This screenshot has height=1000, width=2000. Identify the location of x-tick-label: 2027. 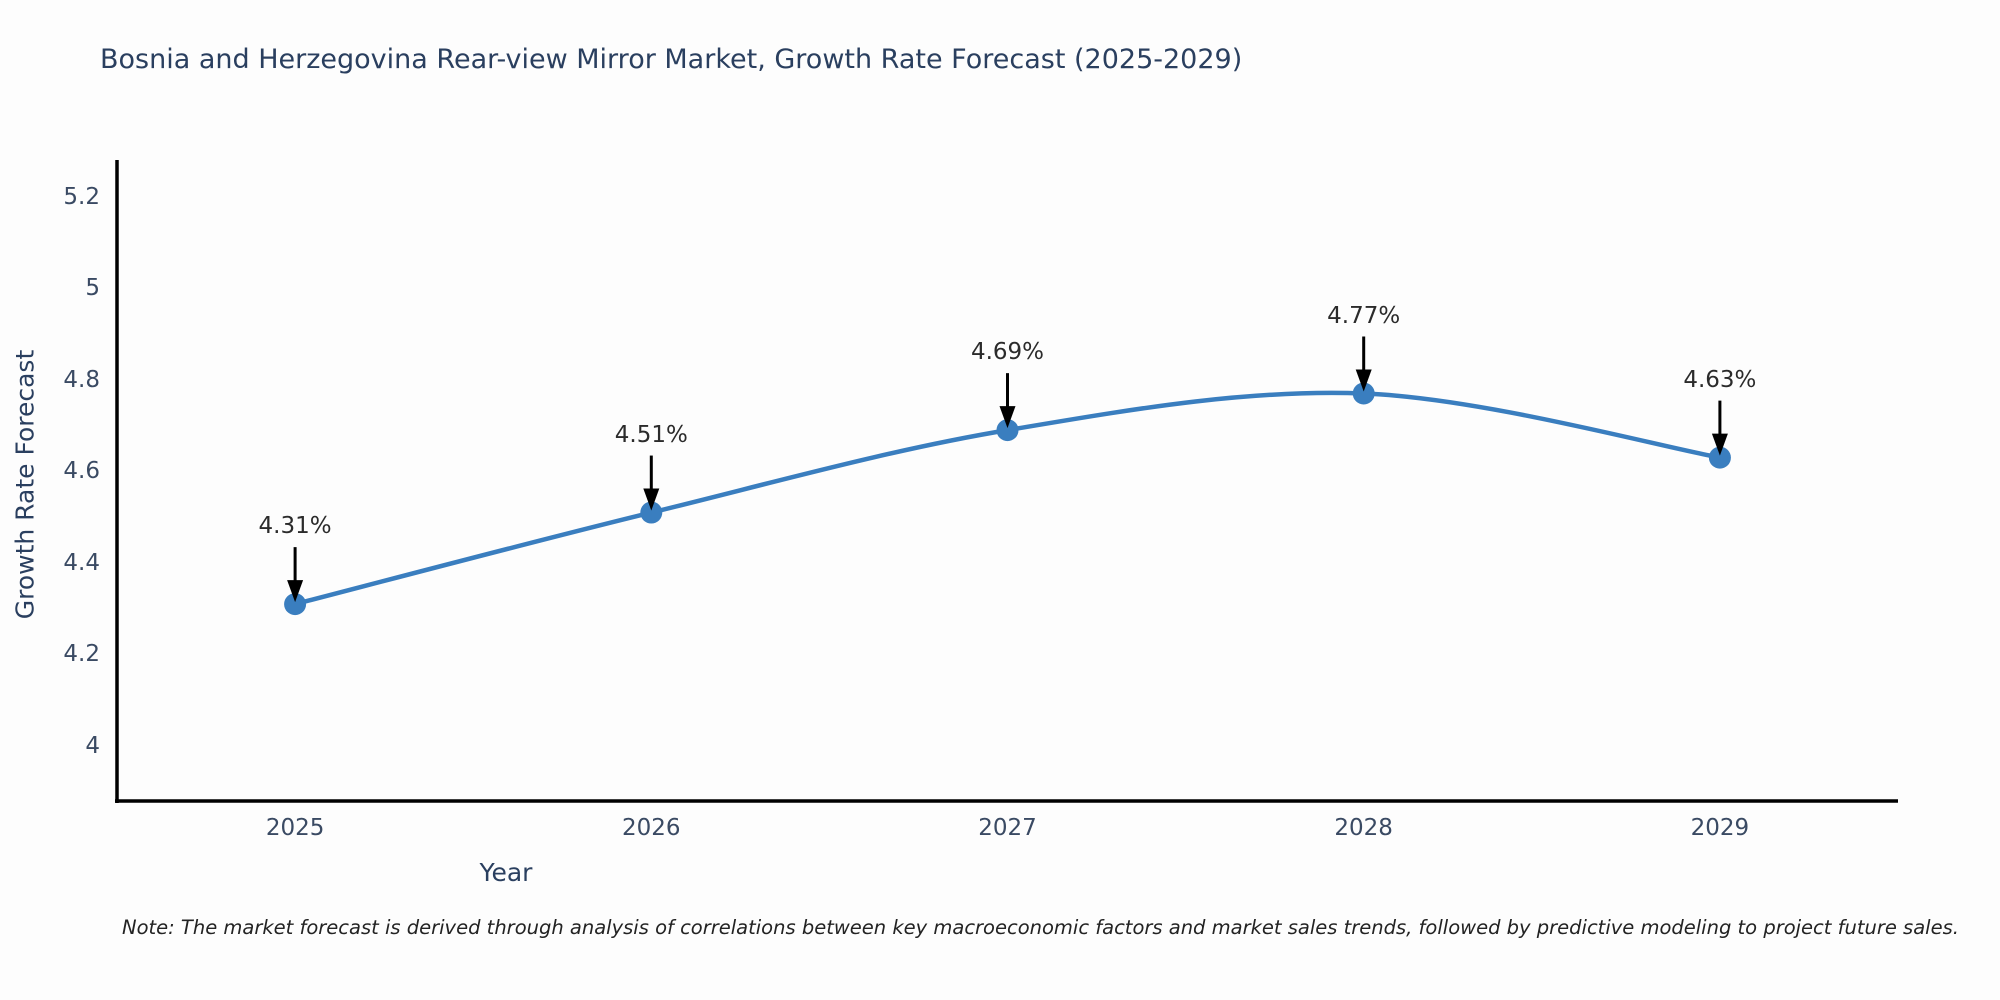
(1007, 828).